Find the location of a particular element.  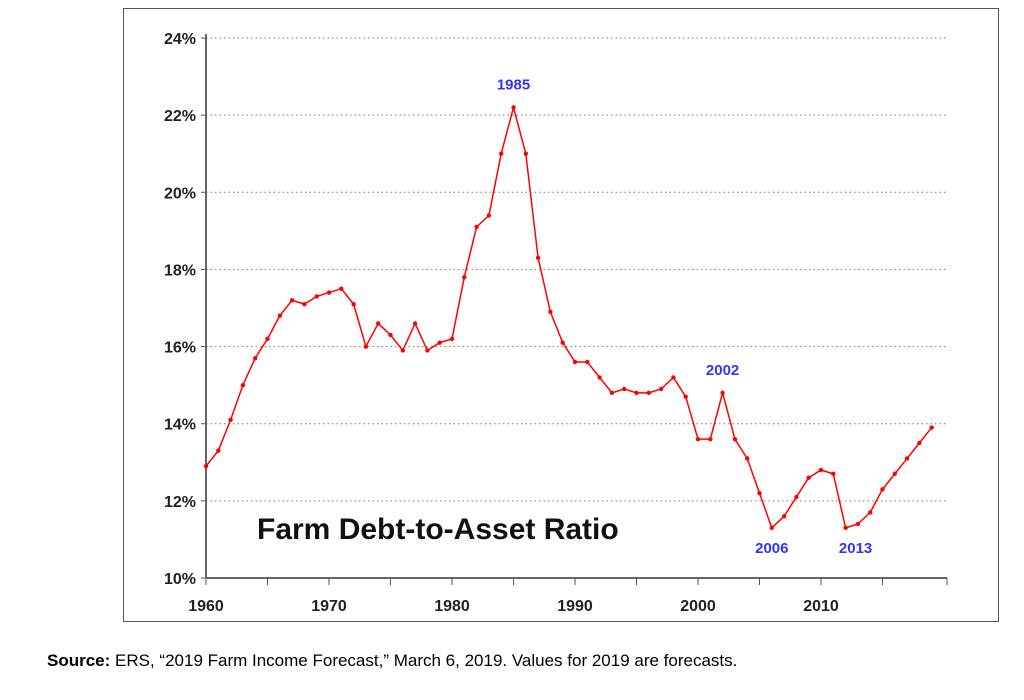

chart-title: Farm Debt-to-Asset Ratio is located at coordinates (438, 529).